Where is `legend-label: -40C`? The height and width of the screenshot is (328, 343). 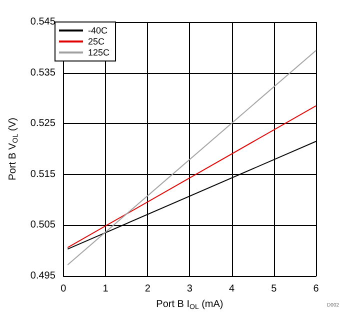 legend-label: -40C is located at coordinates (98, 31).